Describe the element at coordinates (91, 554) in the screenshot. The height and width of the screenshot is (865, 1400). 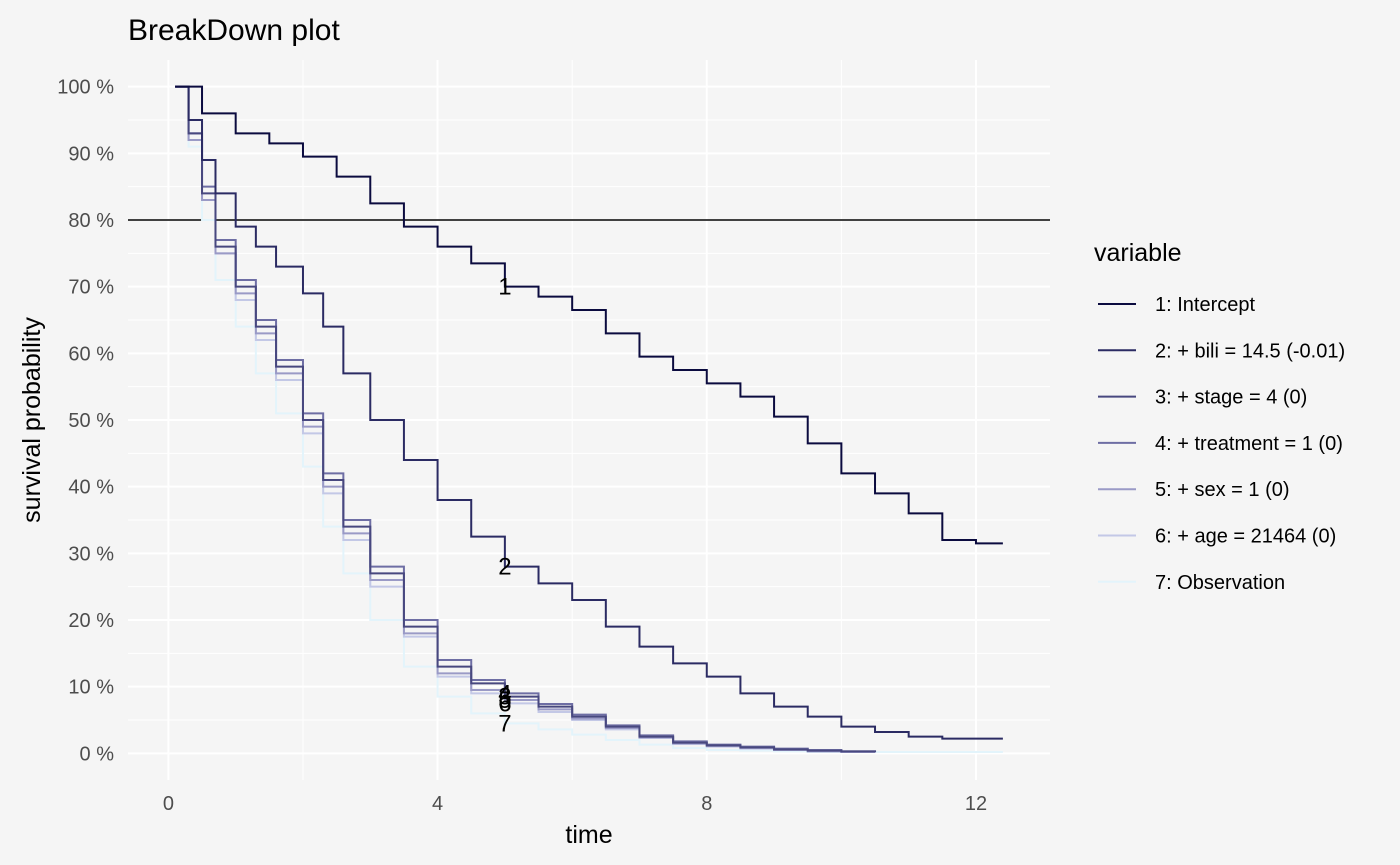
I see `y-tick-label: 30 %` at that location.